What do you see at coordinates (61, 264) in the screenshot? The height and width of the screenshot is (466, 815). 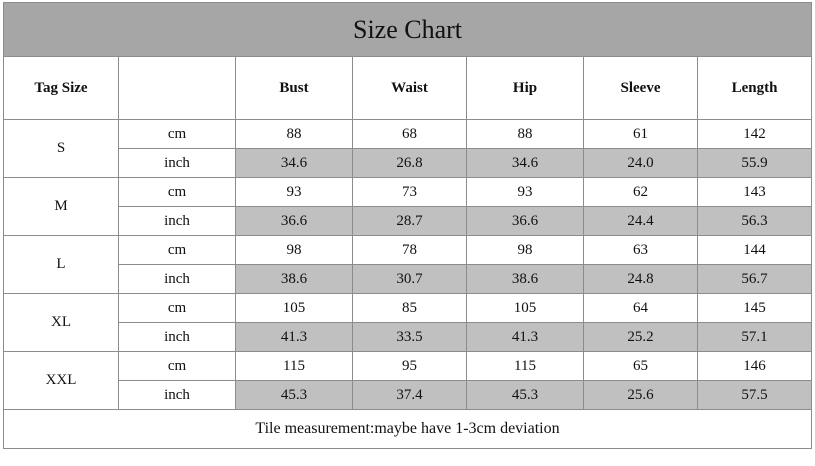 I see `size-label: L` at bounding box center [61, 264].